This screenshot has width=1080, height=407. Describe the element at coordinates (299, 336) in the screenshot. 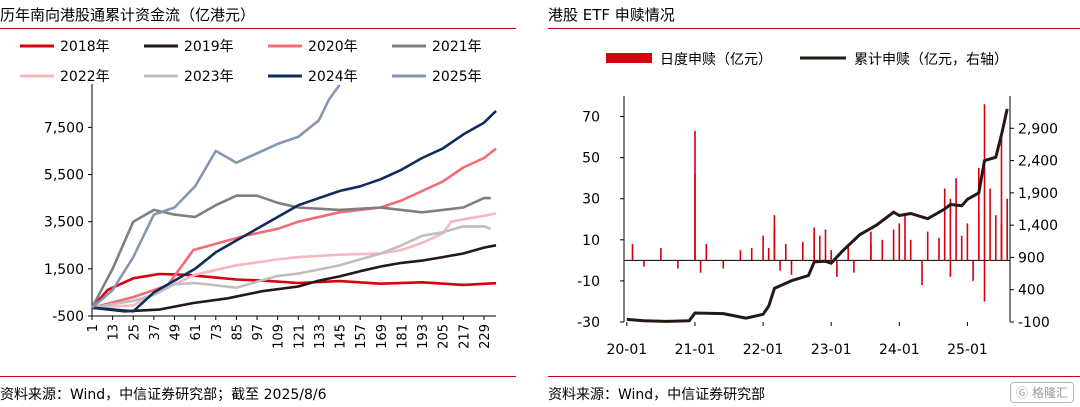

I see `x-tick-label: 121` at that location.